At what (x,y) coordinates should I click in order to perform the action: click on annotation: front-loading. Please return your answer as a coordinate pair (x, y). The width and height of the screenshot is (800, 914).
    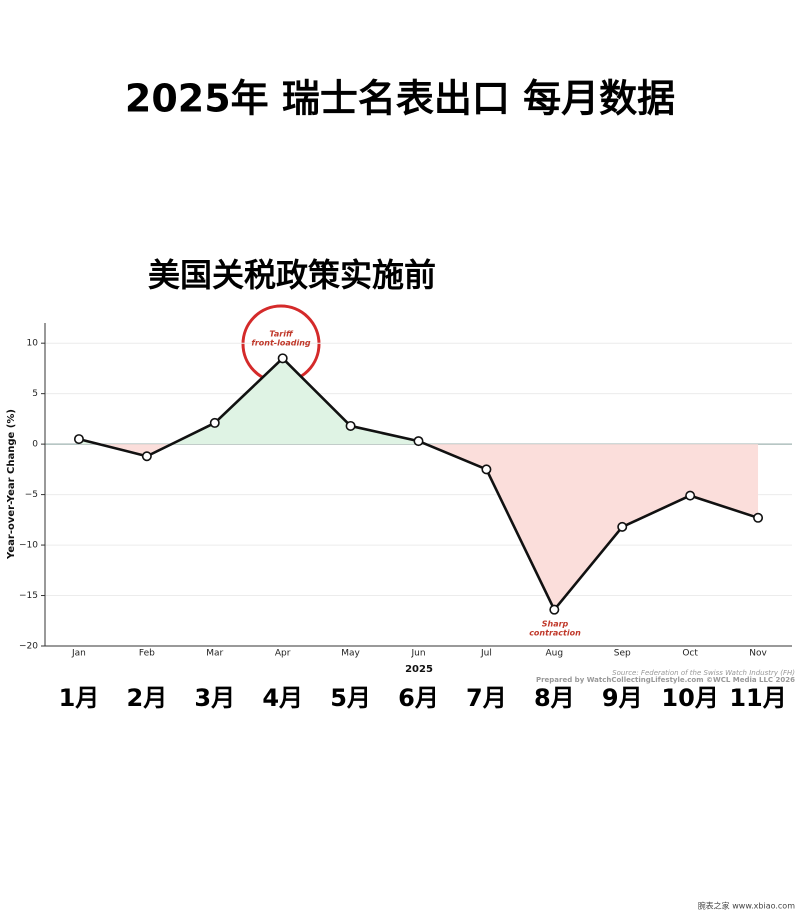
    Looking at the image, I should click on (281, 343).